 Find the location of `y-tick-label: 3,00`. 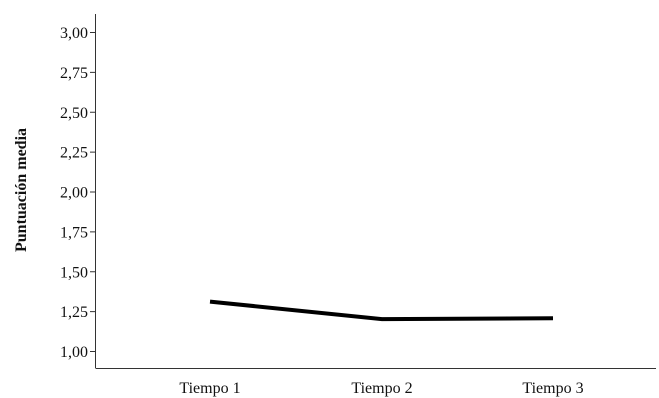

y-tick-label: 3,00 is located at coordinates (74, 33).